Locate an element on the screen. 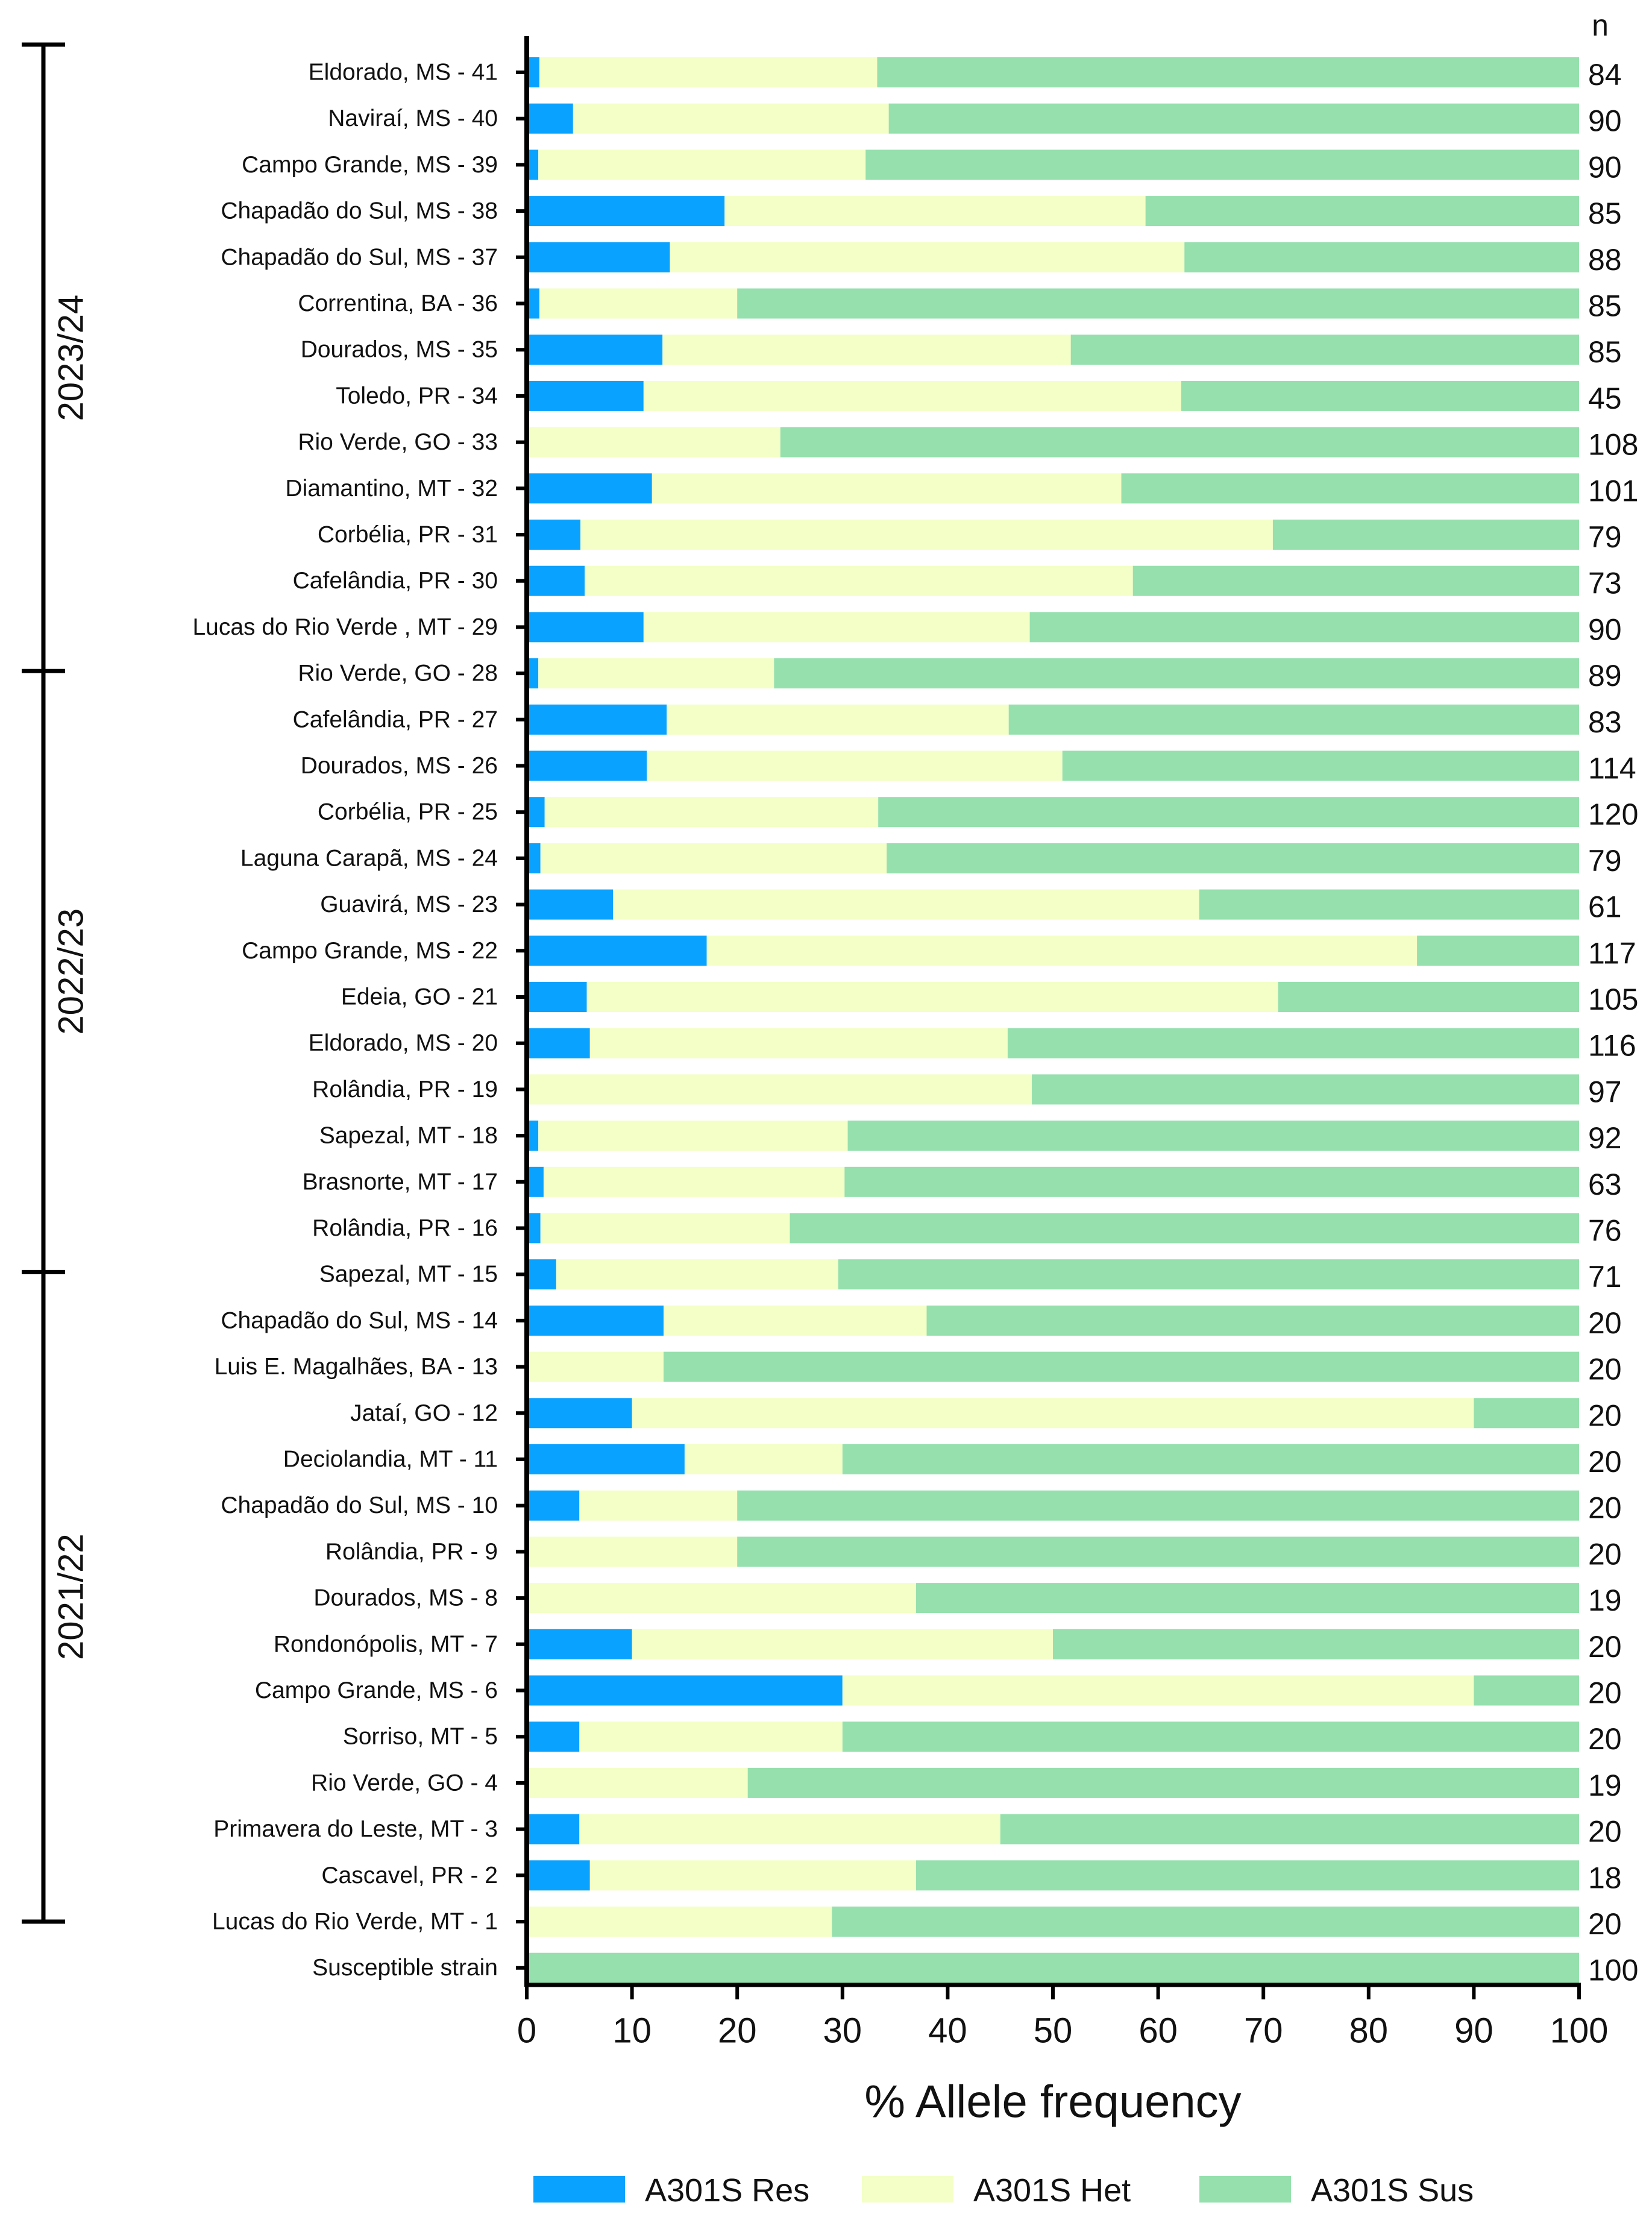 Image resolution: width=1652 pixels, height=2220 pixels. legend-label-a301s-sus: A301S Sus is located at coordinates (1392, 2190).